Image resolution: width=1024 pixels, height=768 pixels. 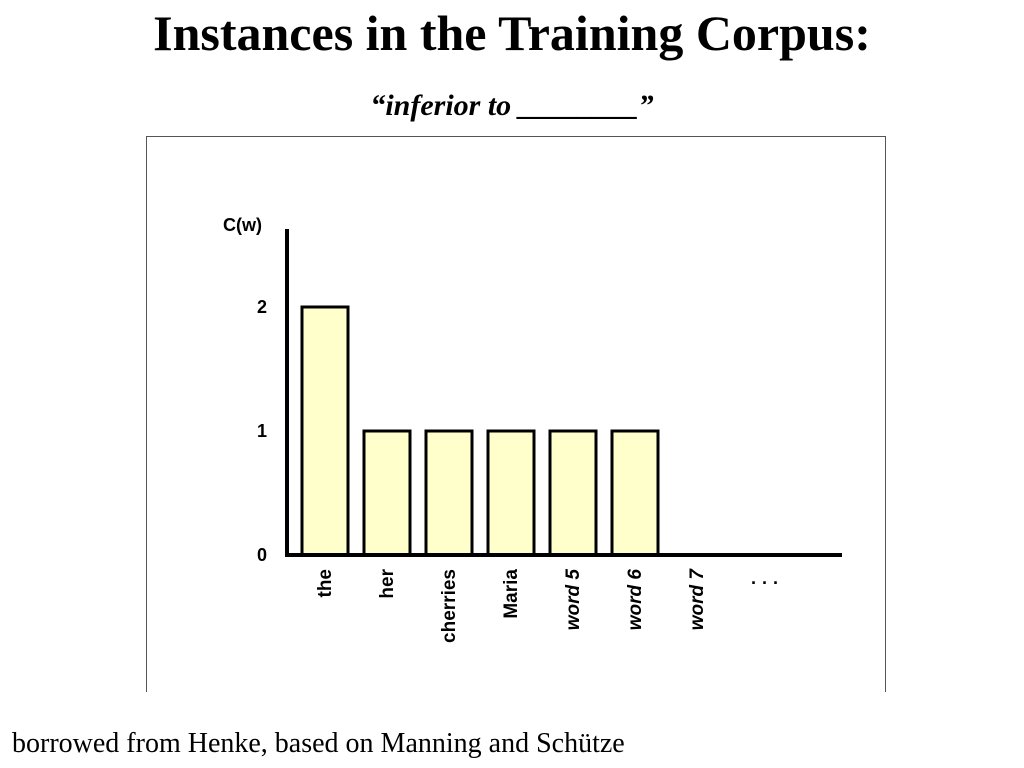 What do you see at coordinates (449, 493) in the screenshot?
I see `bar-cherries` at bounding box center [449, 493].